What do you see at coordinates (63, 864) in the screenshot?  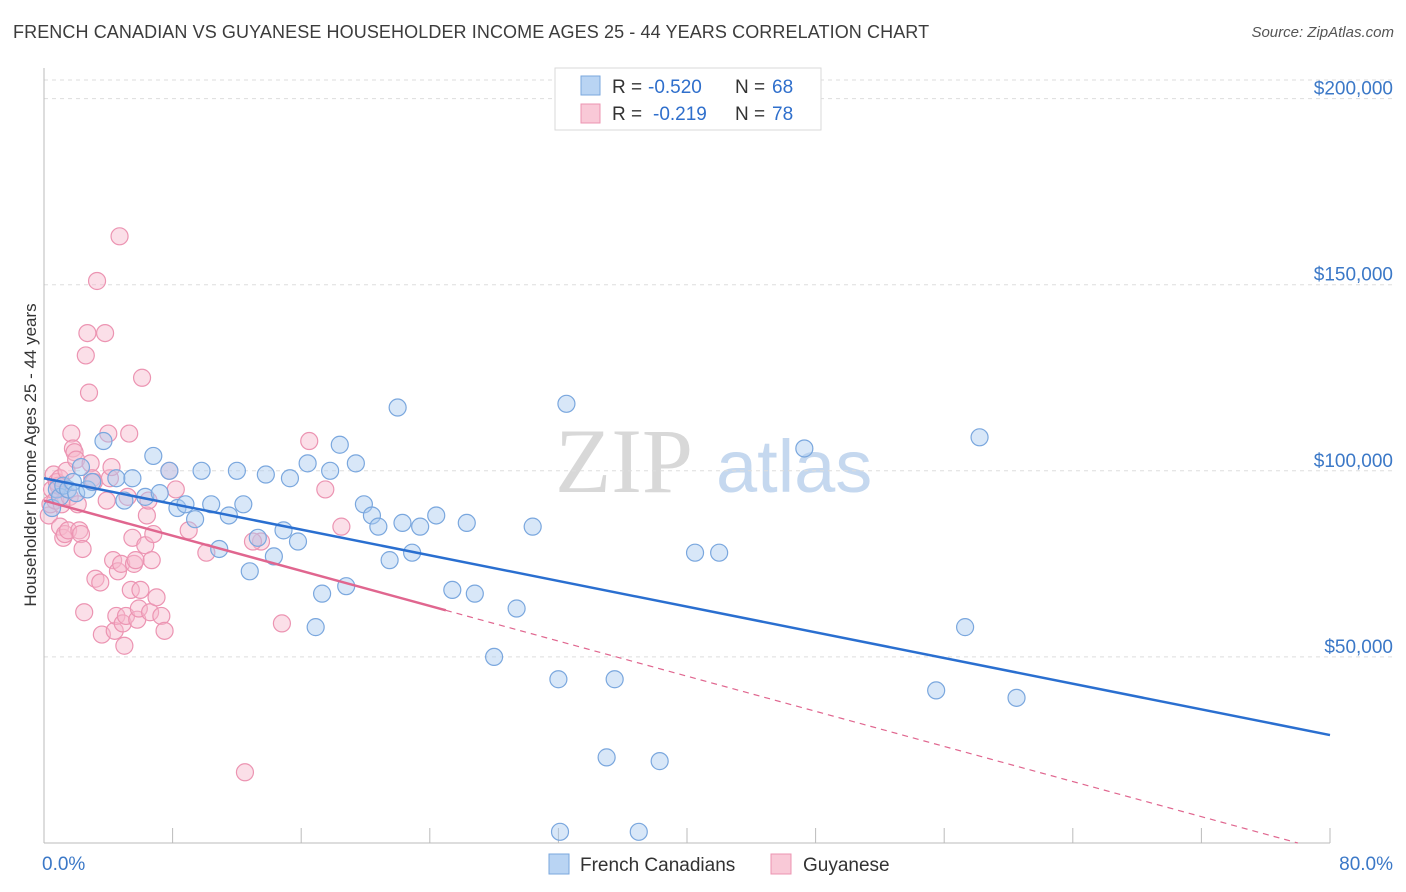 I see `x-tick-min: 0.0%` at bounding box center [63, 864].